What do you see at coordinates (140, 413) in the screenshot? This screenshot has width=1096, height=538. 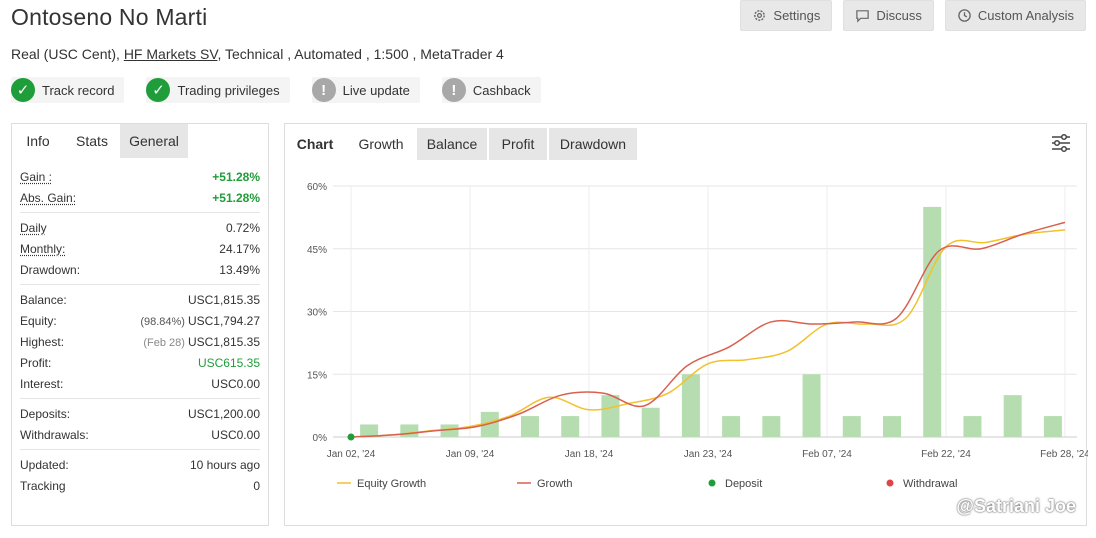 I see `deposits-row: Deposits: USC1,200.00` at bounding box center [140, 413].